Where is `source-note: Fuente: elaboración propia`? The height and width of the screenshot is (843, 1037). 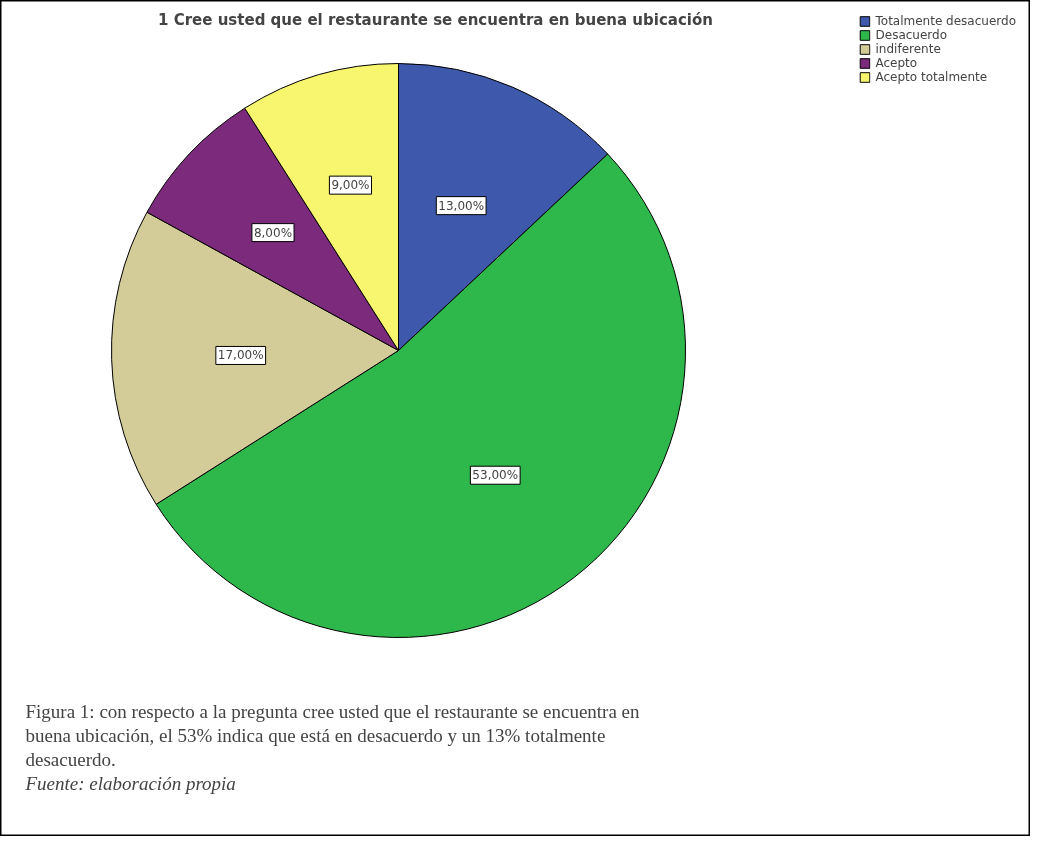 source-note: Fuente: elaboración propia is located at coordinates (130, 783).